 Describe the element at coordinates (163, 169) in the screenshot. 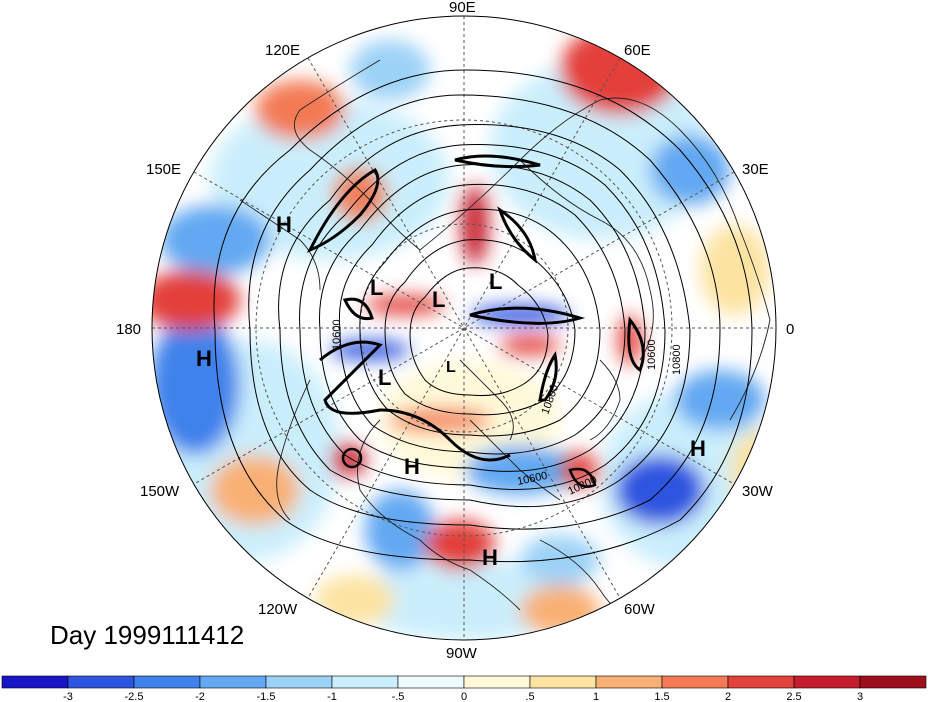

I see `lon-label-150e: 150E` at that location.